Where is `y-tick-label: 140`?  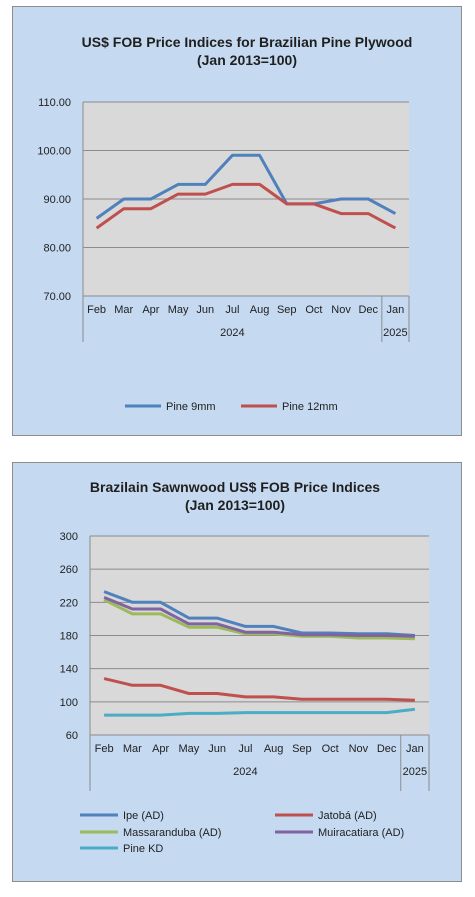 y-tick-label: 140 is located at coordinates (69, 670).